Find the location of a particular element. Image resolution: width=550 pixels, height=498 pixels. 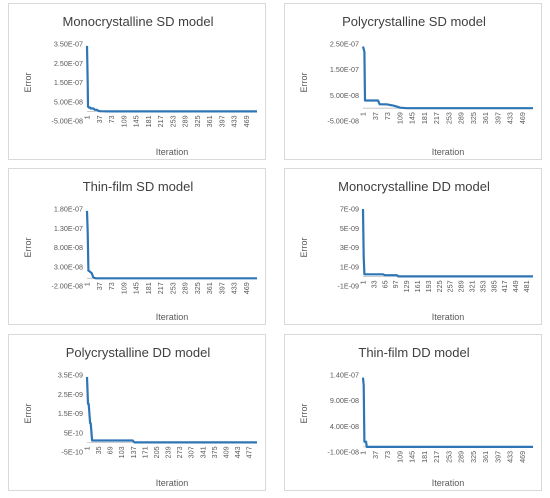

x-tick-label: 35 is located at coordinates (98, 450).